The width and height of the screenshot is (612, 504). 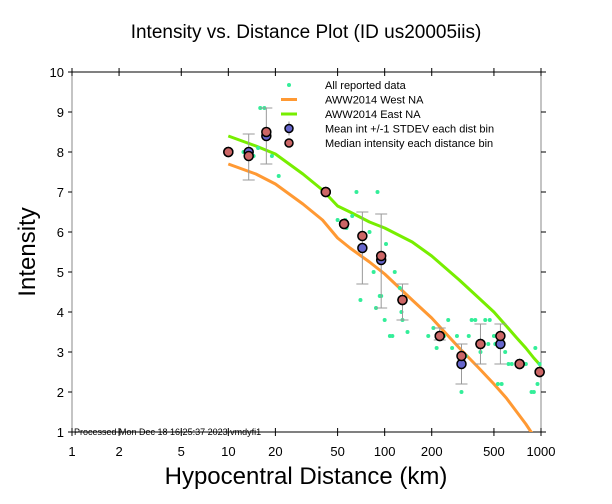 What do you see at coordinates (289, 143) in the screenshot?
I see `legend-median-icon` at bounding box center [289, 143].